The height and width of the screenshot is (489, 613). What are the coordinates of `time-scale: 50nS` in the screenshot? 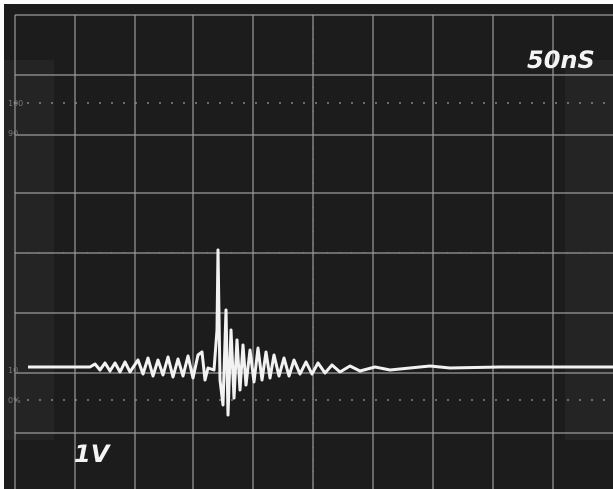 It's located at (561, 60).